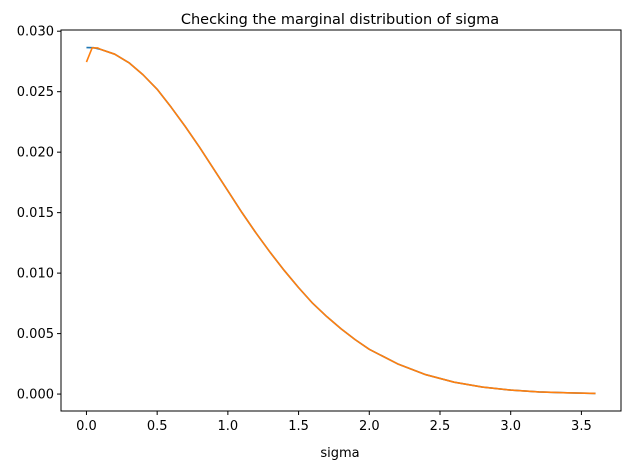 The height and width of the screenshot is (474, 630). I want to click on x-tick-label: 0.0, so click(86, 426).